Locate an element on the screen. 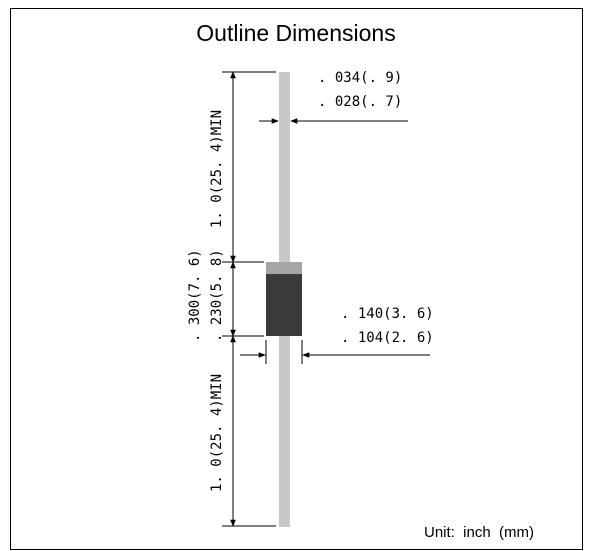 This screenshot has width=592, height=551. body-length-max-label: . 300(7. 6) is located at coordinates (195, 295).